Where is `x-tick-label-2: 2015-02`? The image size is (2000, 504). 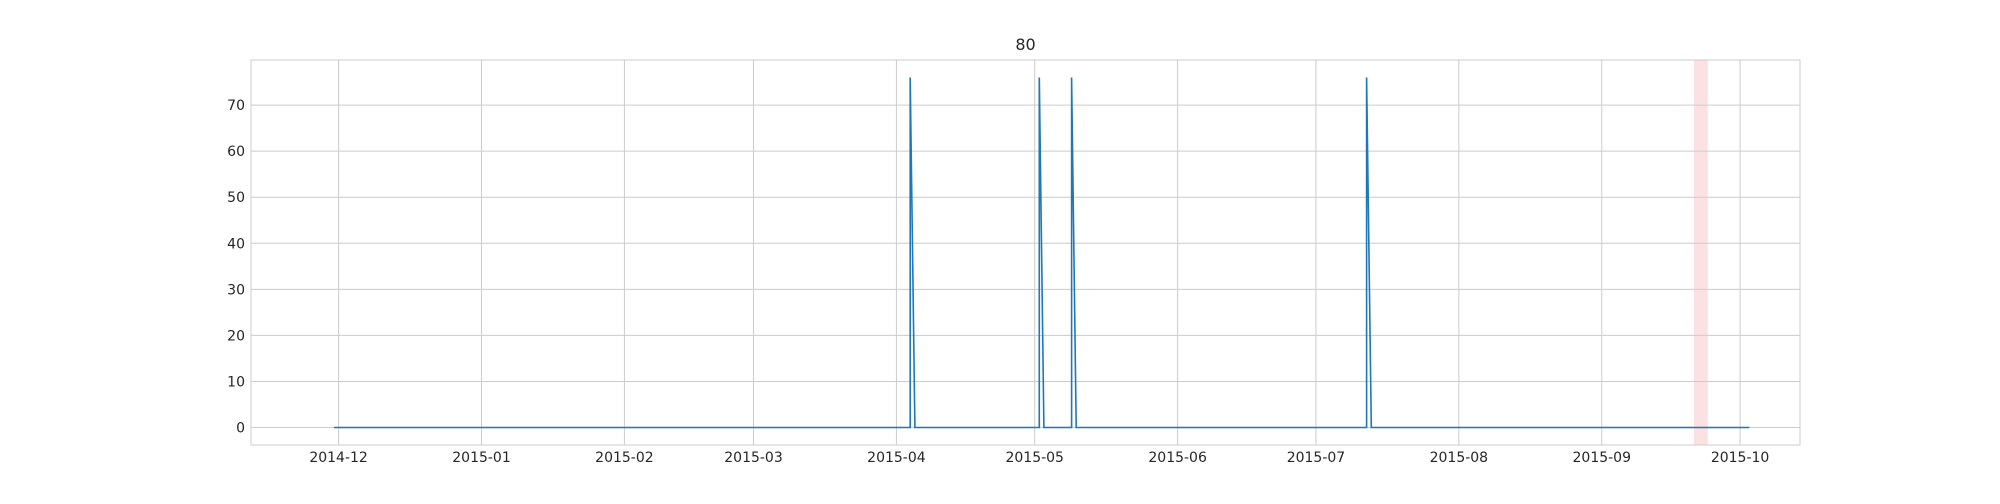 x-tick-label-2: 2015-02 is located at coordinates (624, 458).